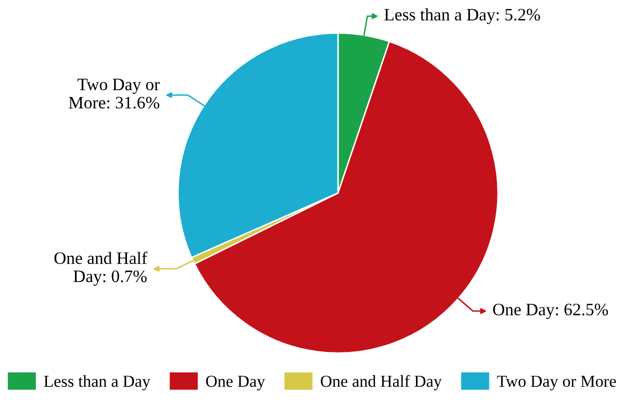 The image size is (625, 402). I want to click on data-label: One Day: 62.5%, so click(550, 311).